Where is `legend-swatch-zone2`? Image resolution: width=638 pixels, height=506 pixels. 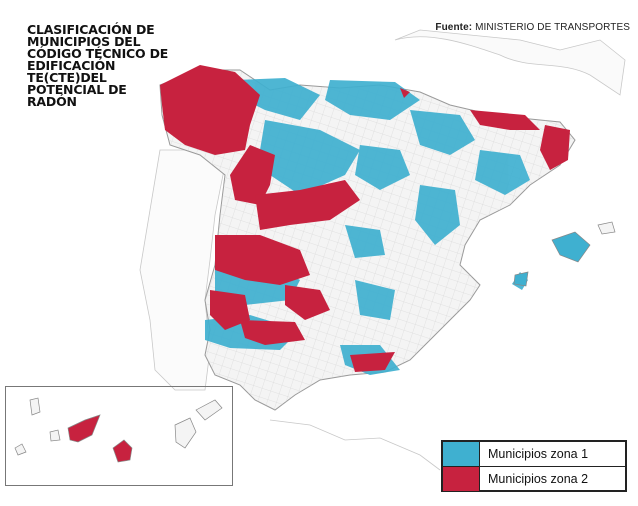
legend-swatch-zone2 is located at coordinates (461, 479).